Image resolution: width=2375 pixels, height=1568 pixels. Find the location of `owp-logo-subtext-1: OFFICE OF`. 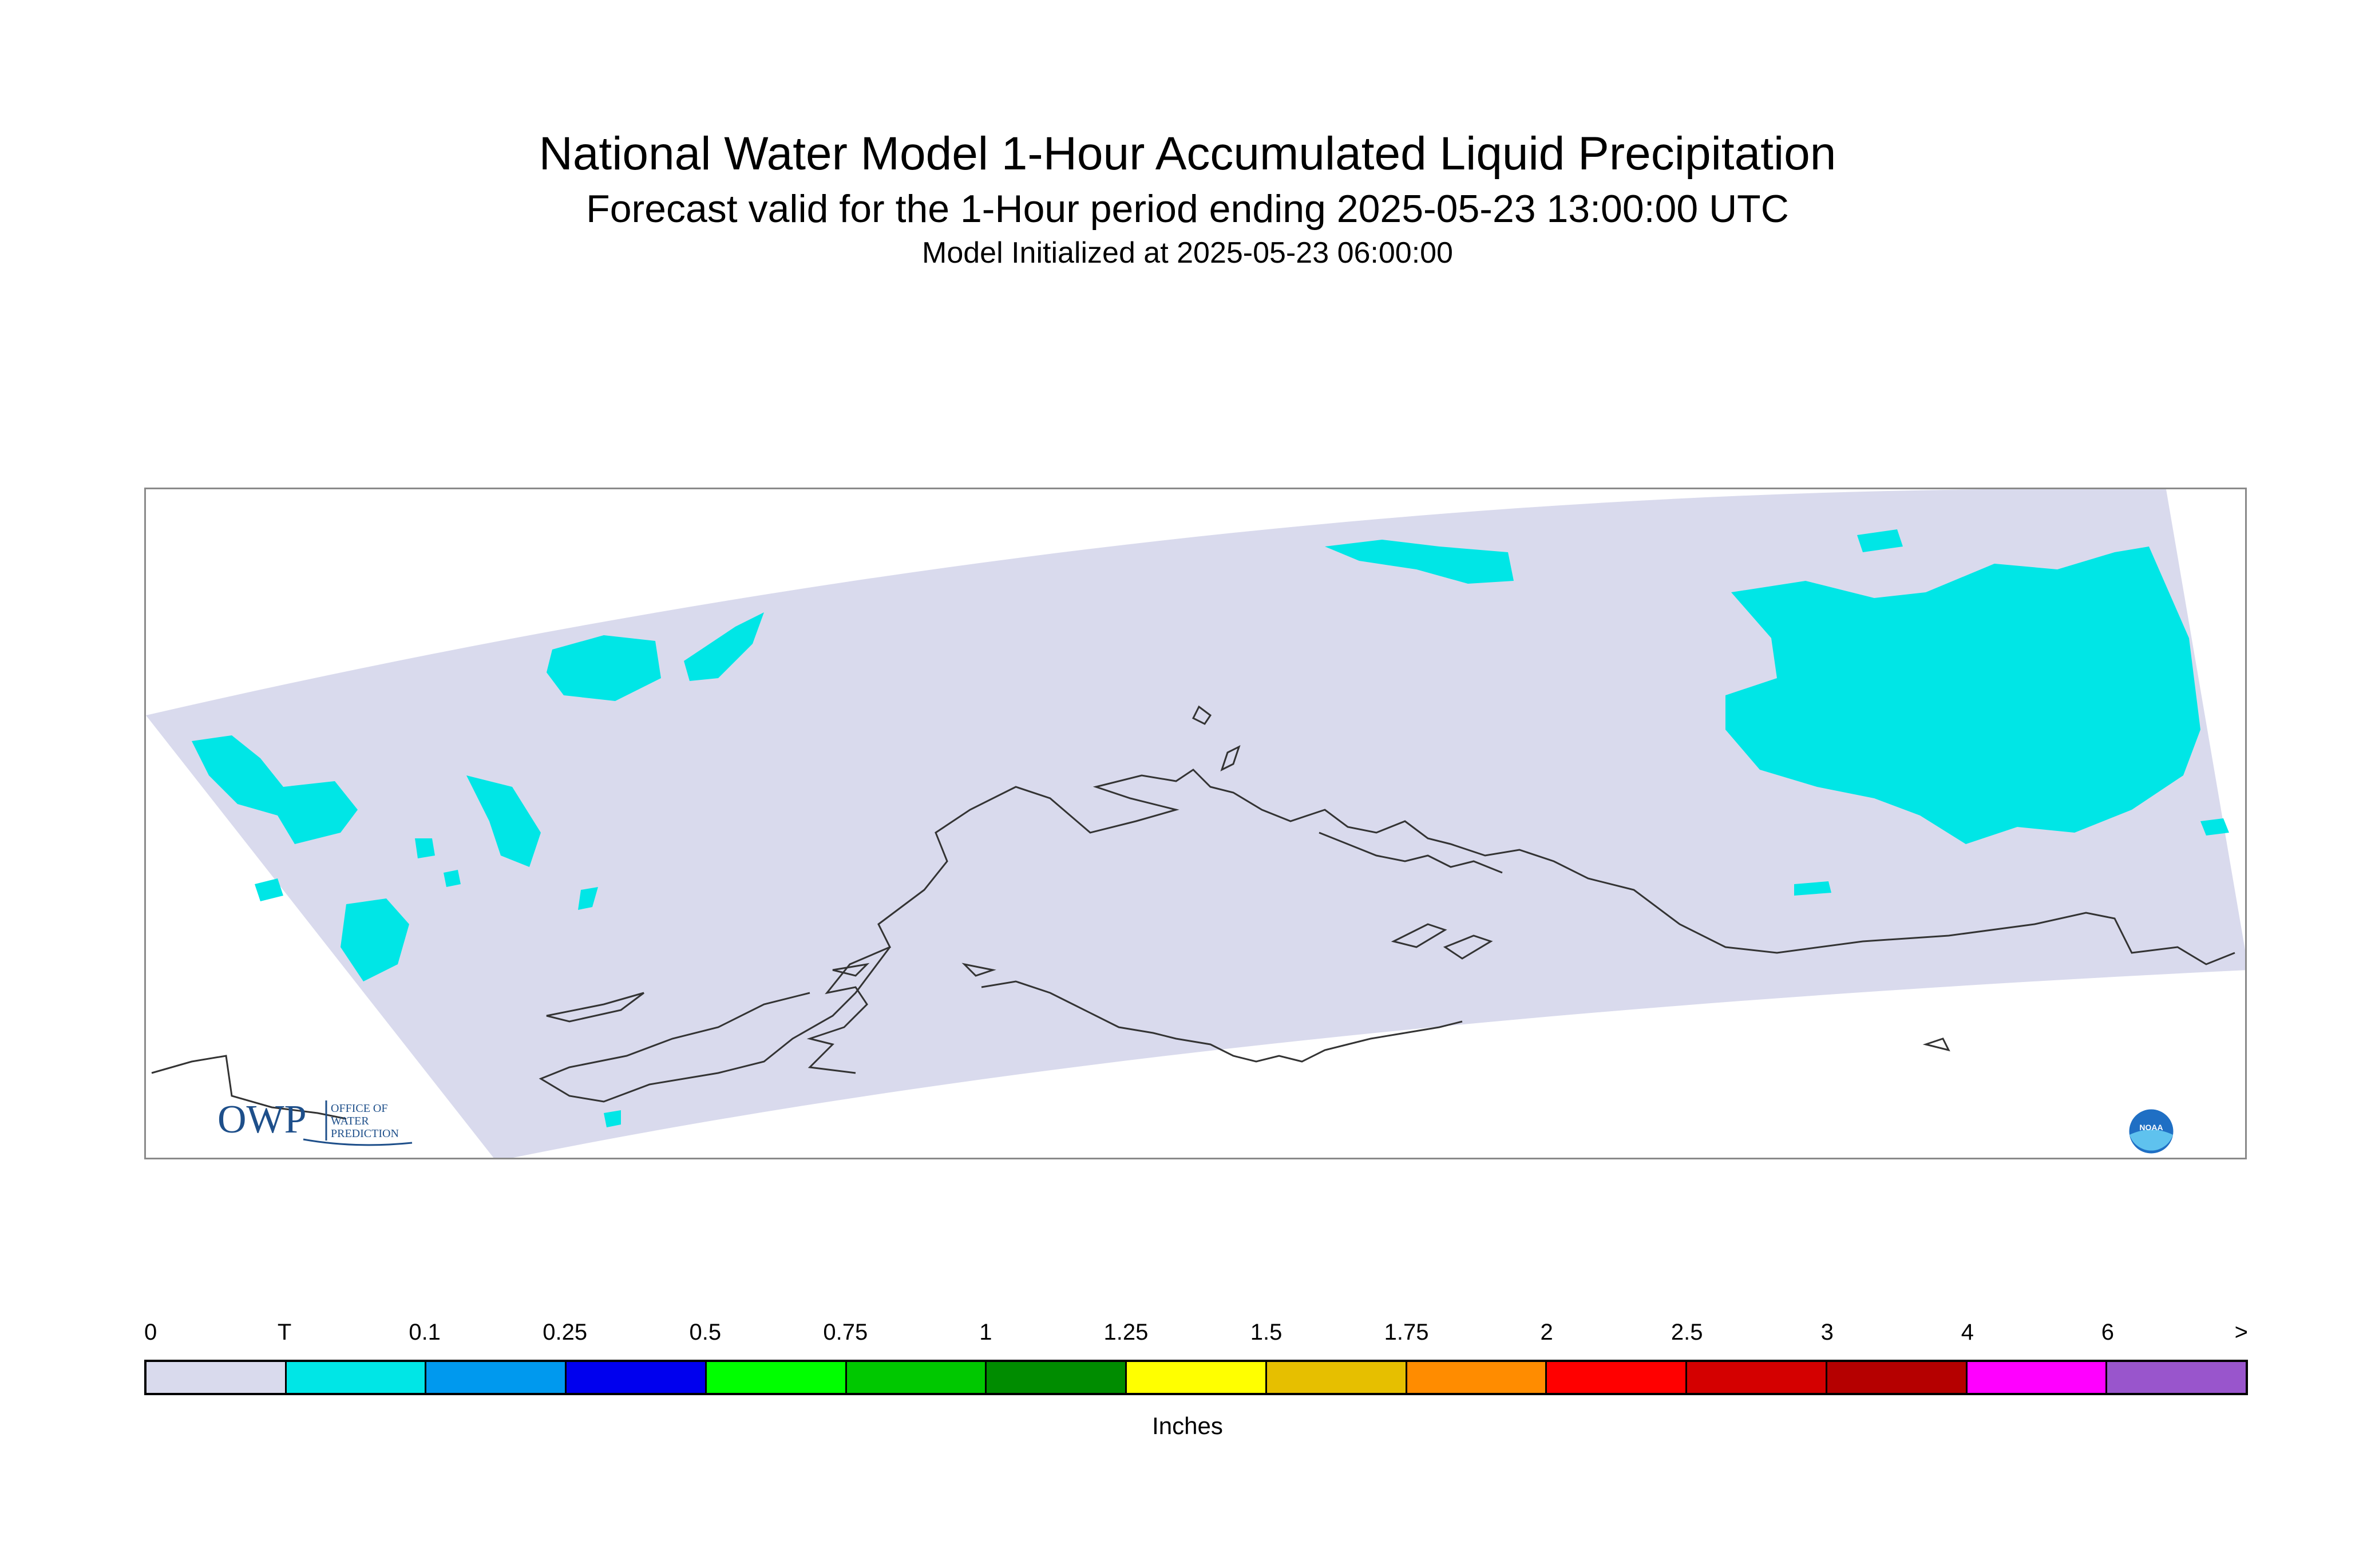

owp-logo-subtext-1: OFFICE OF is located at coordinates (359, 1108).